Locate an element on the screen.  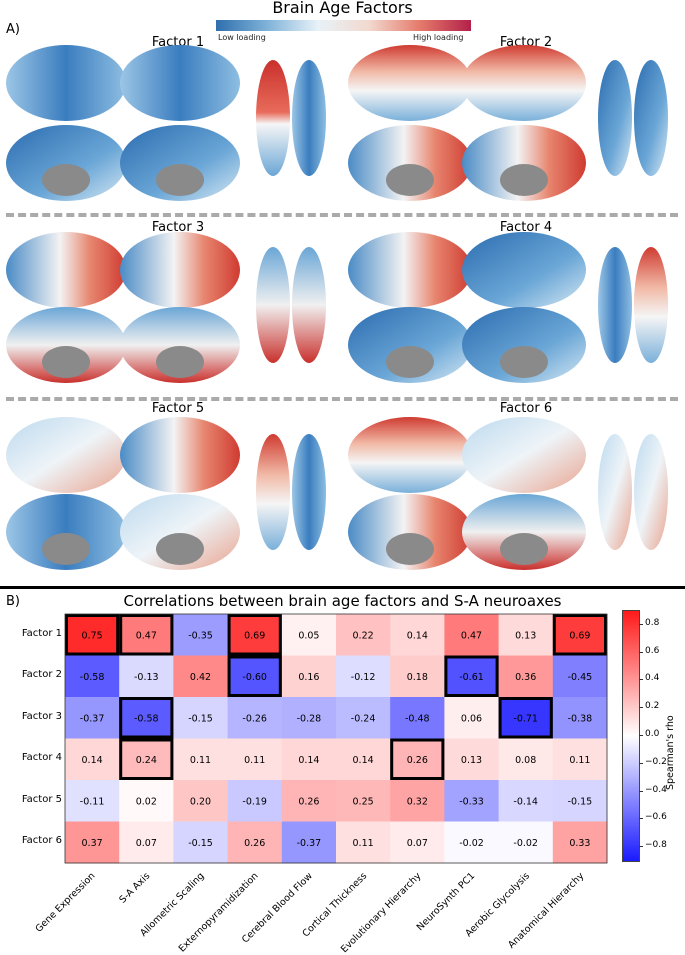
cell-value-label: 0.25 is located at coordinates (363, 801).